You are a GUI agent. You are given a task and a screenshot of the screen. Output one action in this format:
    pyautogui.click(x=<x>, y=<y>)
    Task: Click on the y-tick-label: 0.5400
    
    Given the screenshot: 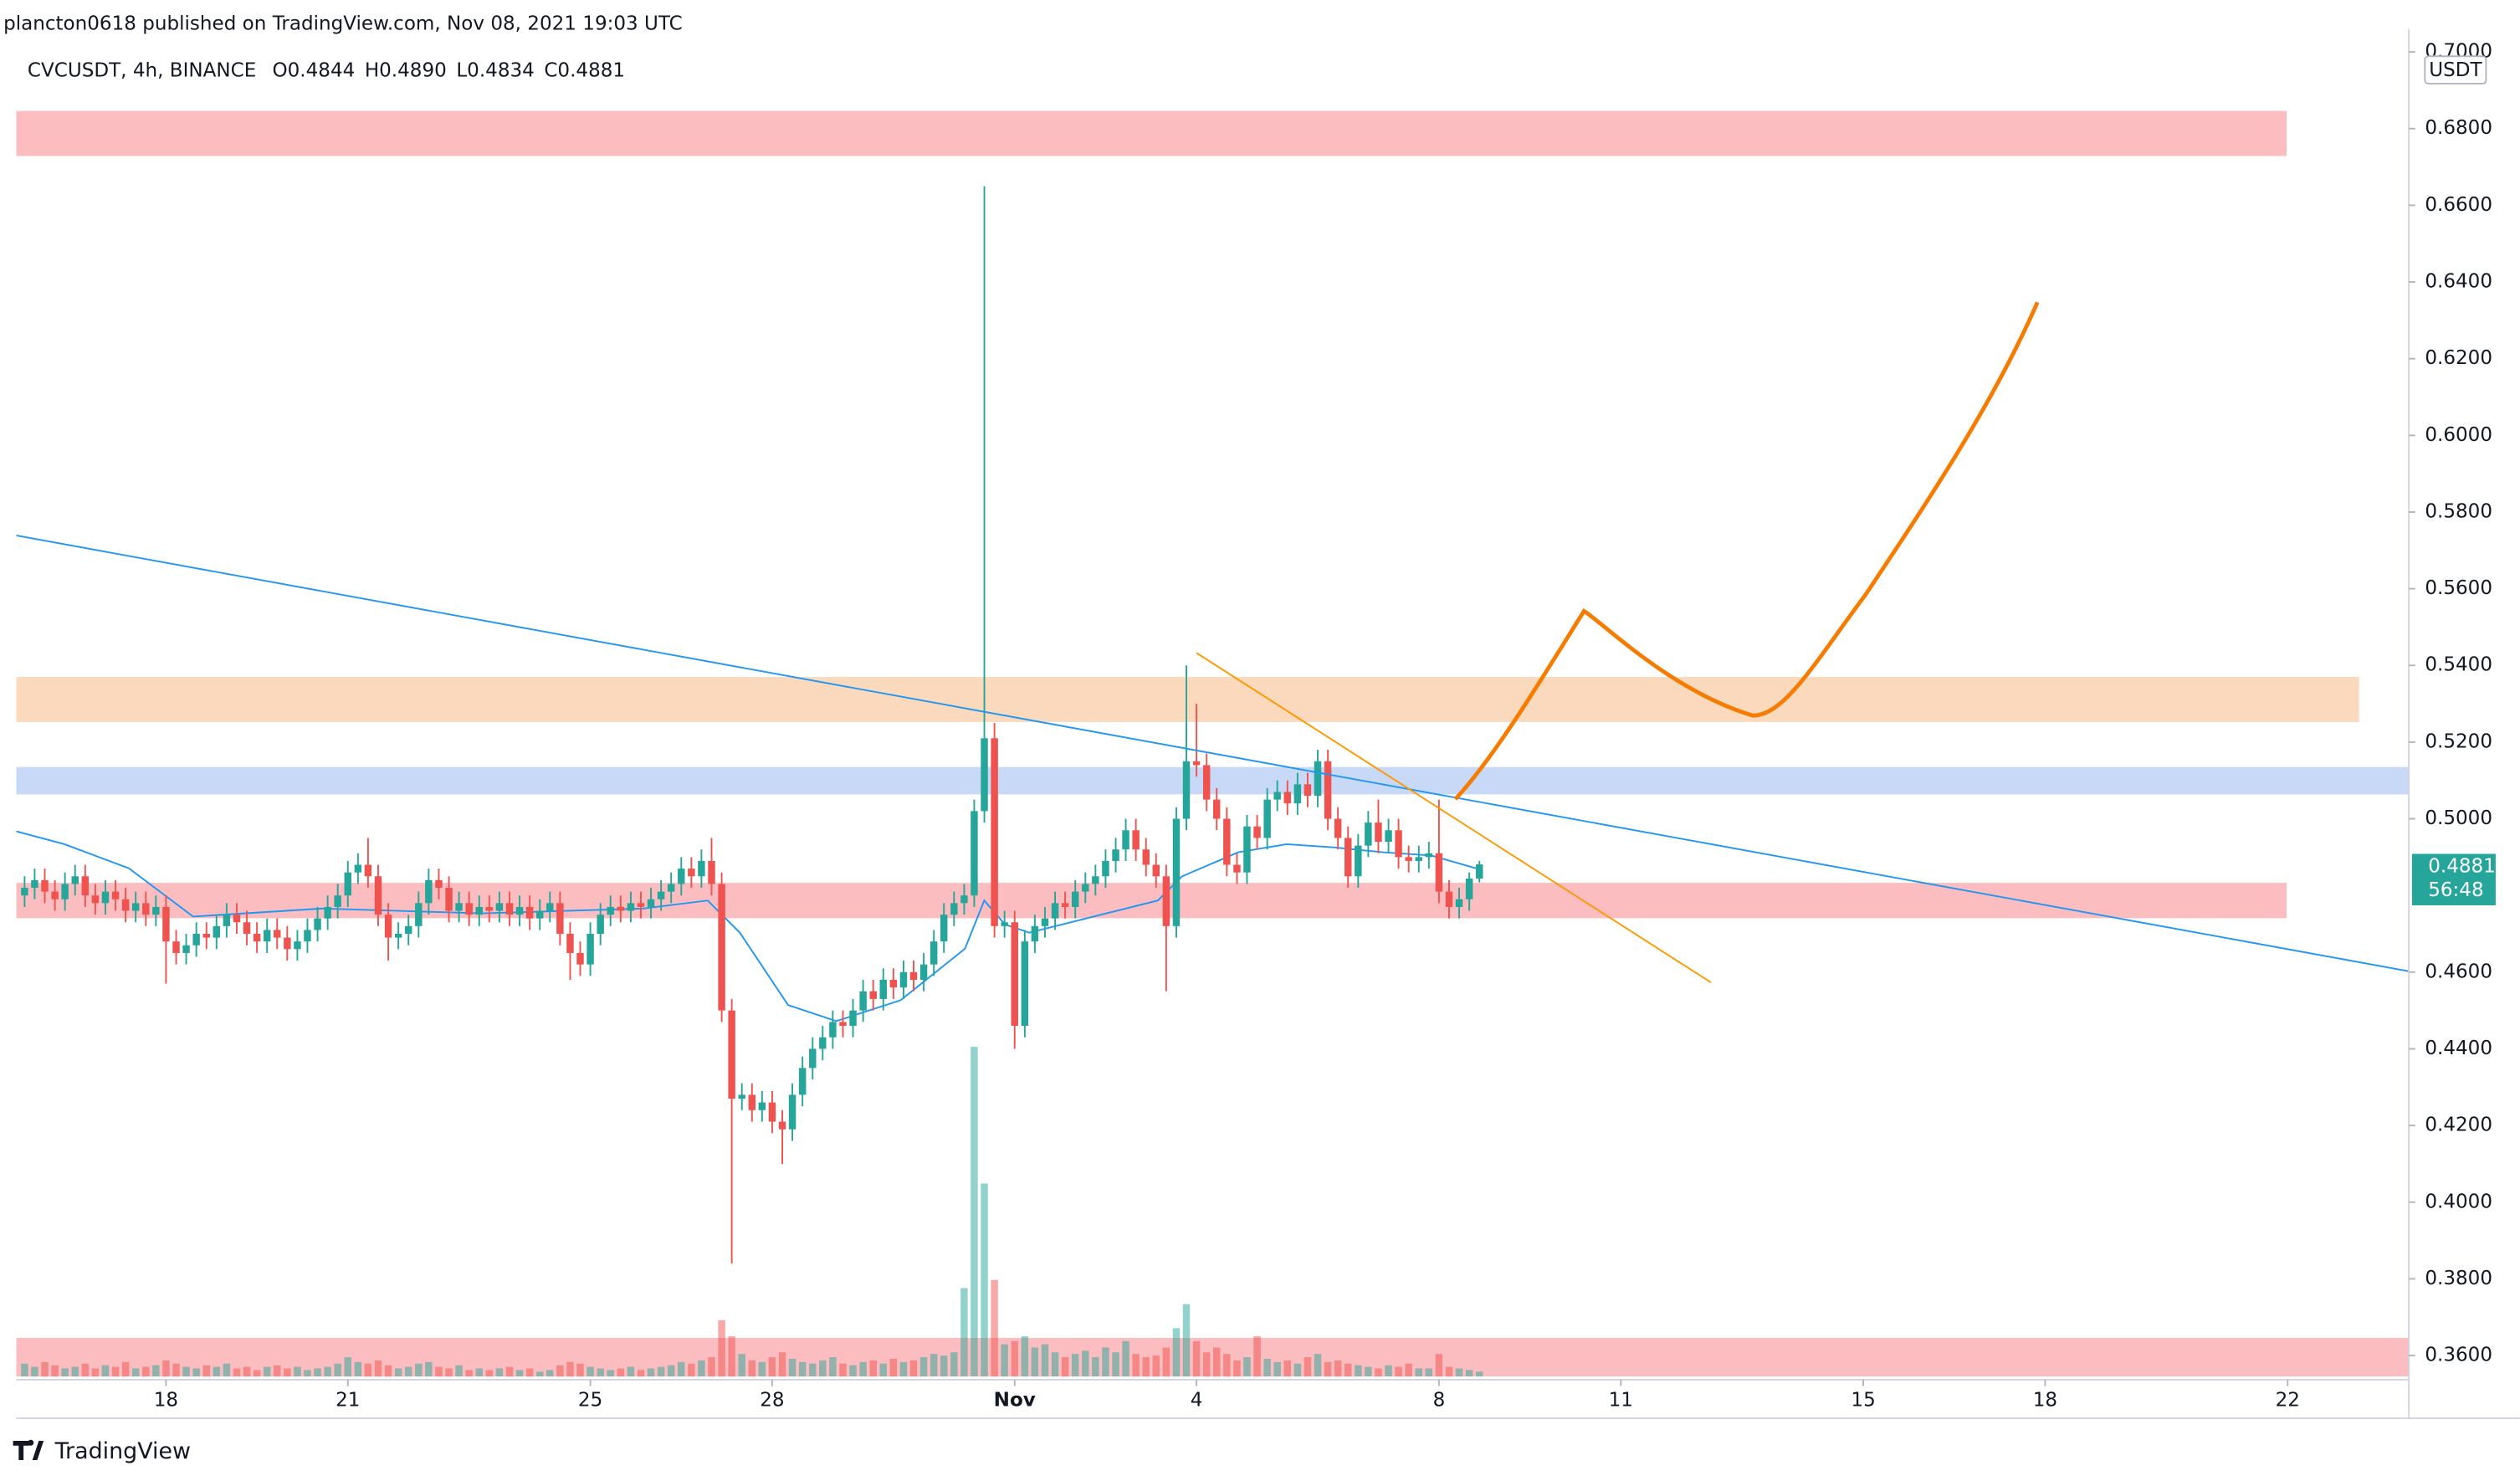 What is the action you would take?
    pyautogui.click(x=2458, y=665)
    